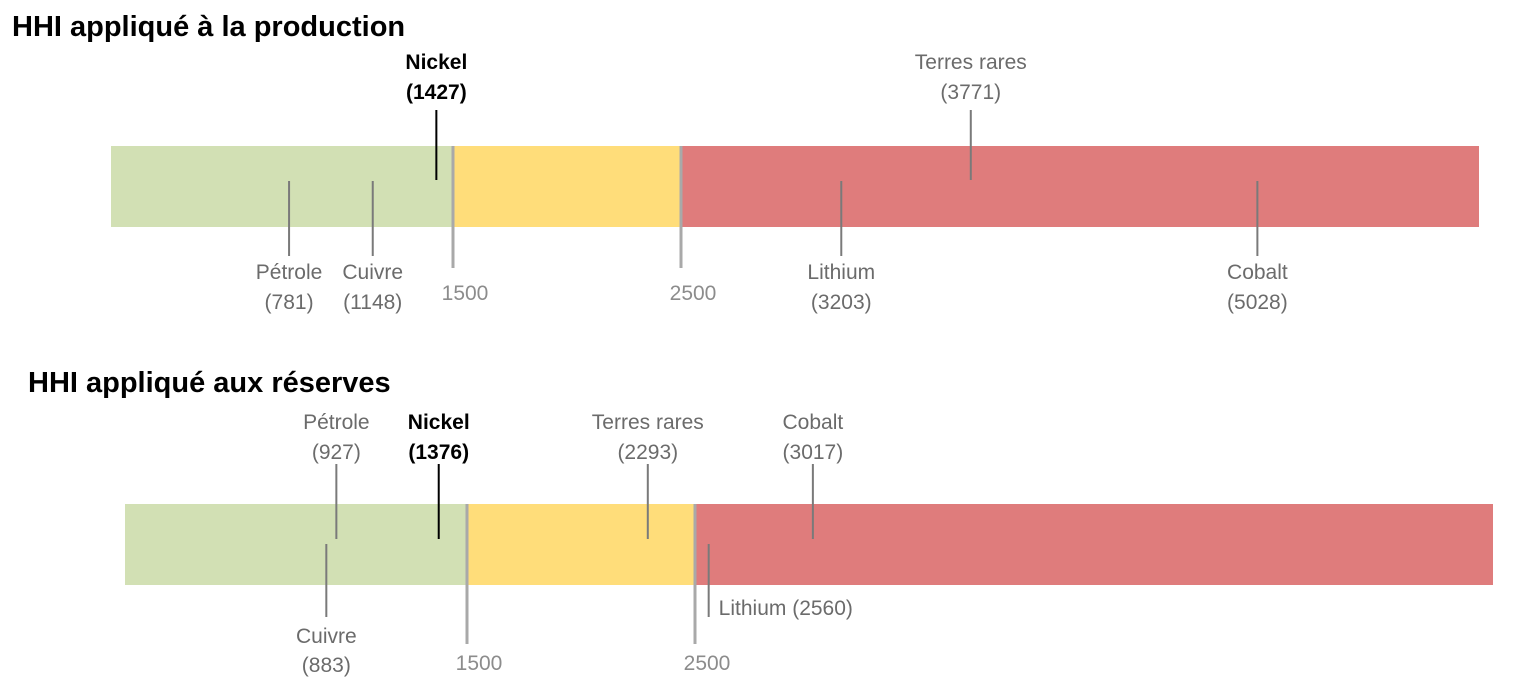 This screenshot has height=679, width=1520. What do you see at coordinates (970, 92) in the screenshot?
I see `point-value-terres-rares: (3771)` at bounding box center [970, 92].